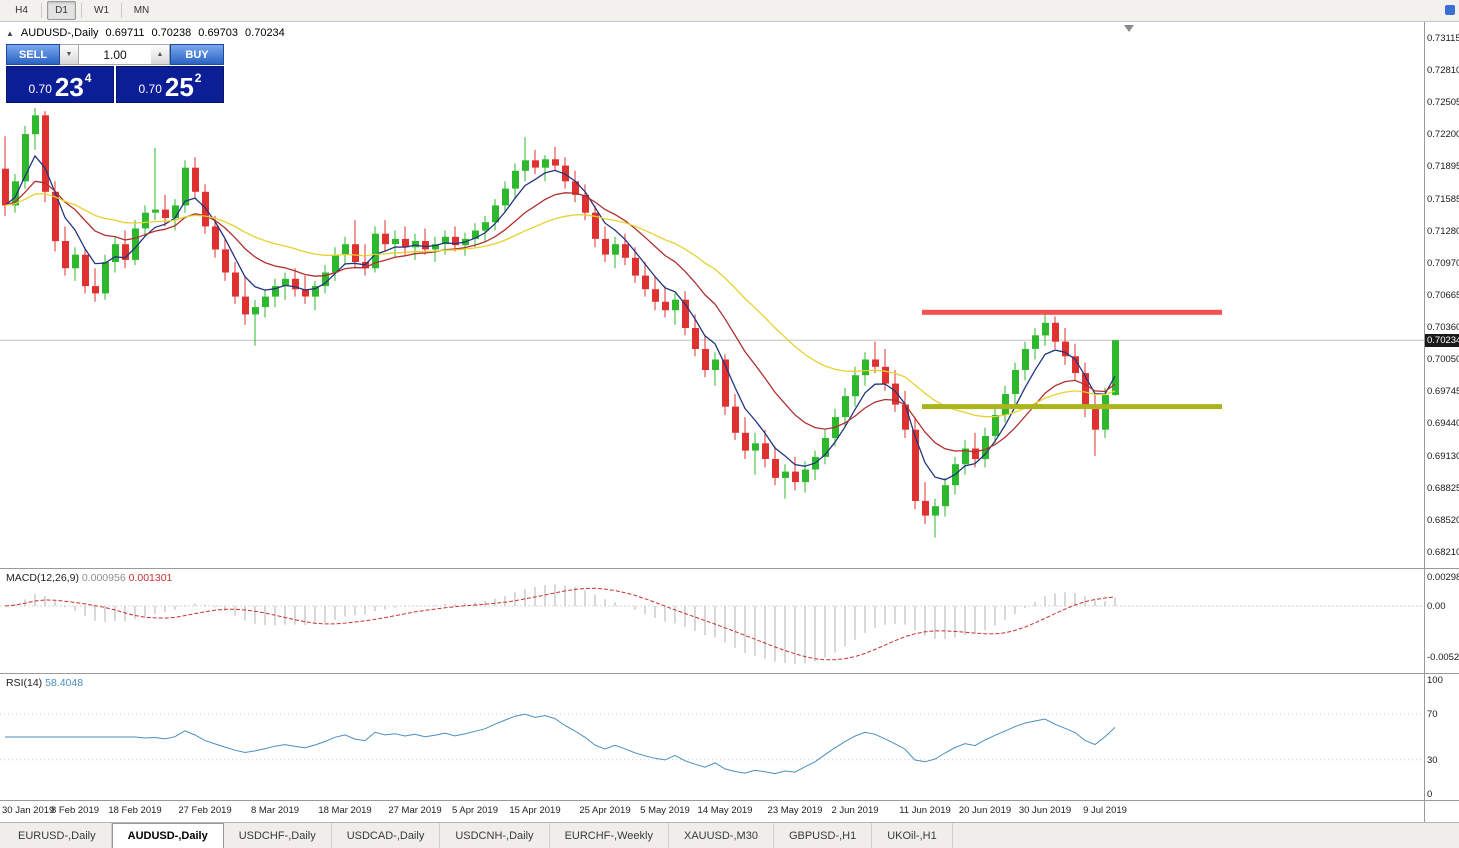 The width and height of the screenshot is (1459, 848). I want to click on tab-usdcnh-daily: USDCNH-,Daily, so click(495, 835).